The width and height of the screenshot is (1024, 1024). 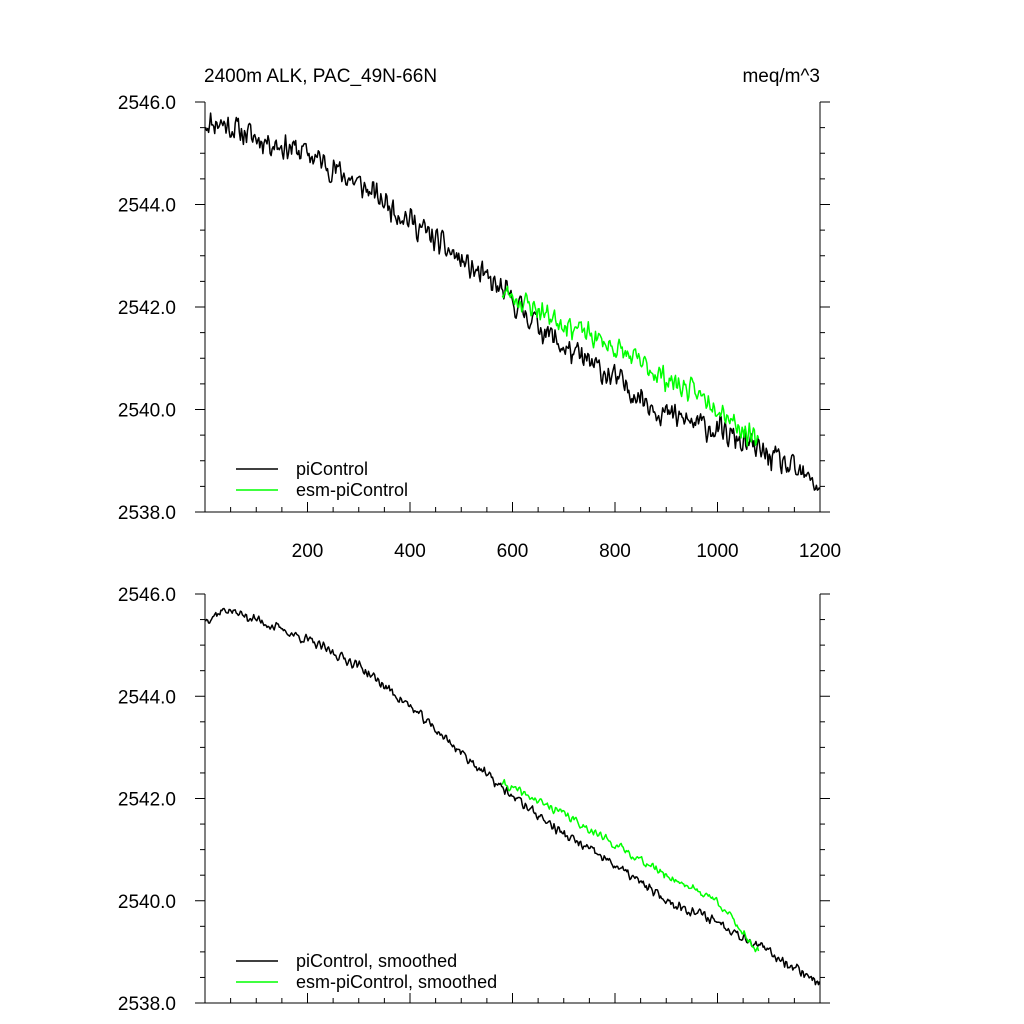 What do you see at coordinates (332, 469) in the screenshot?
I see `legend-label-picontrol: piControl` at bounding box center [332, 469].